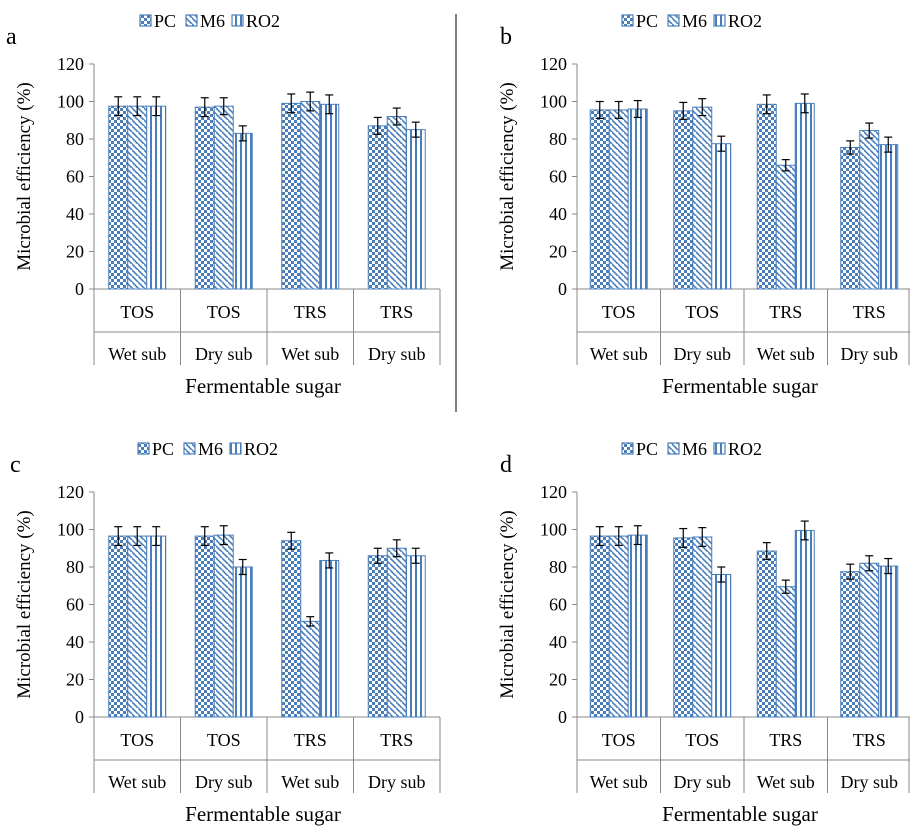  What do you see at coordinates (506, 37) in the screenshot?
I see `panel-letter: b` at bounding box center [506, 37].